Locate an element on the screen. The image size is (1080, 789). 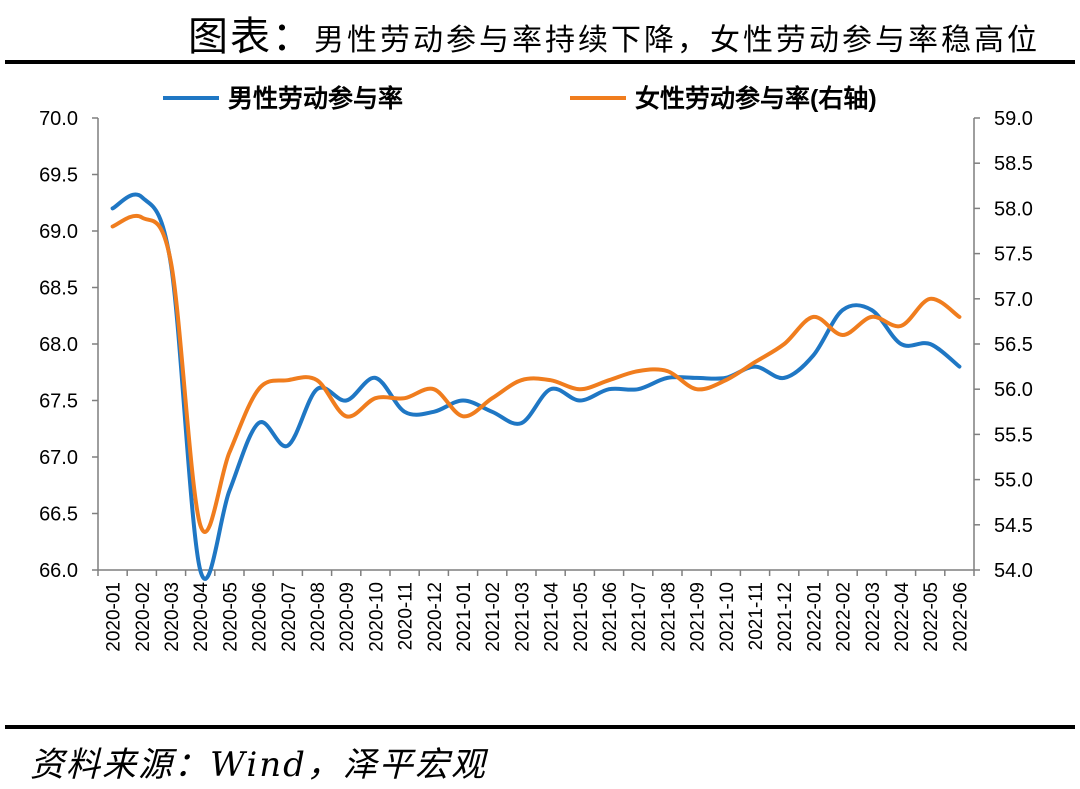
x-tick-label: 2022-02 is located at coordinates (844, 617).